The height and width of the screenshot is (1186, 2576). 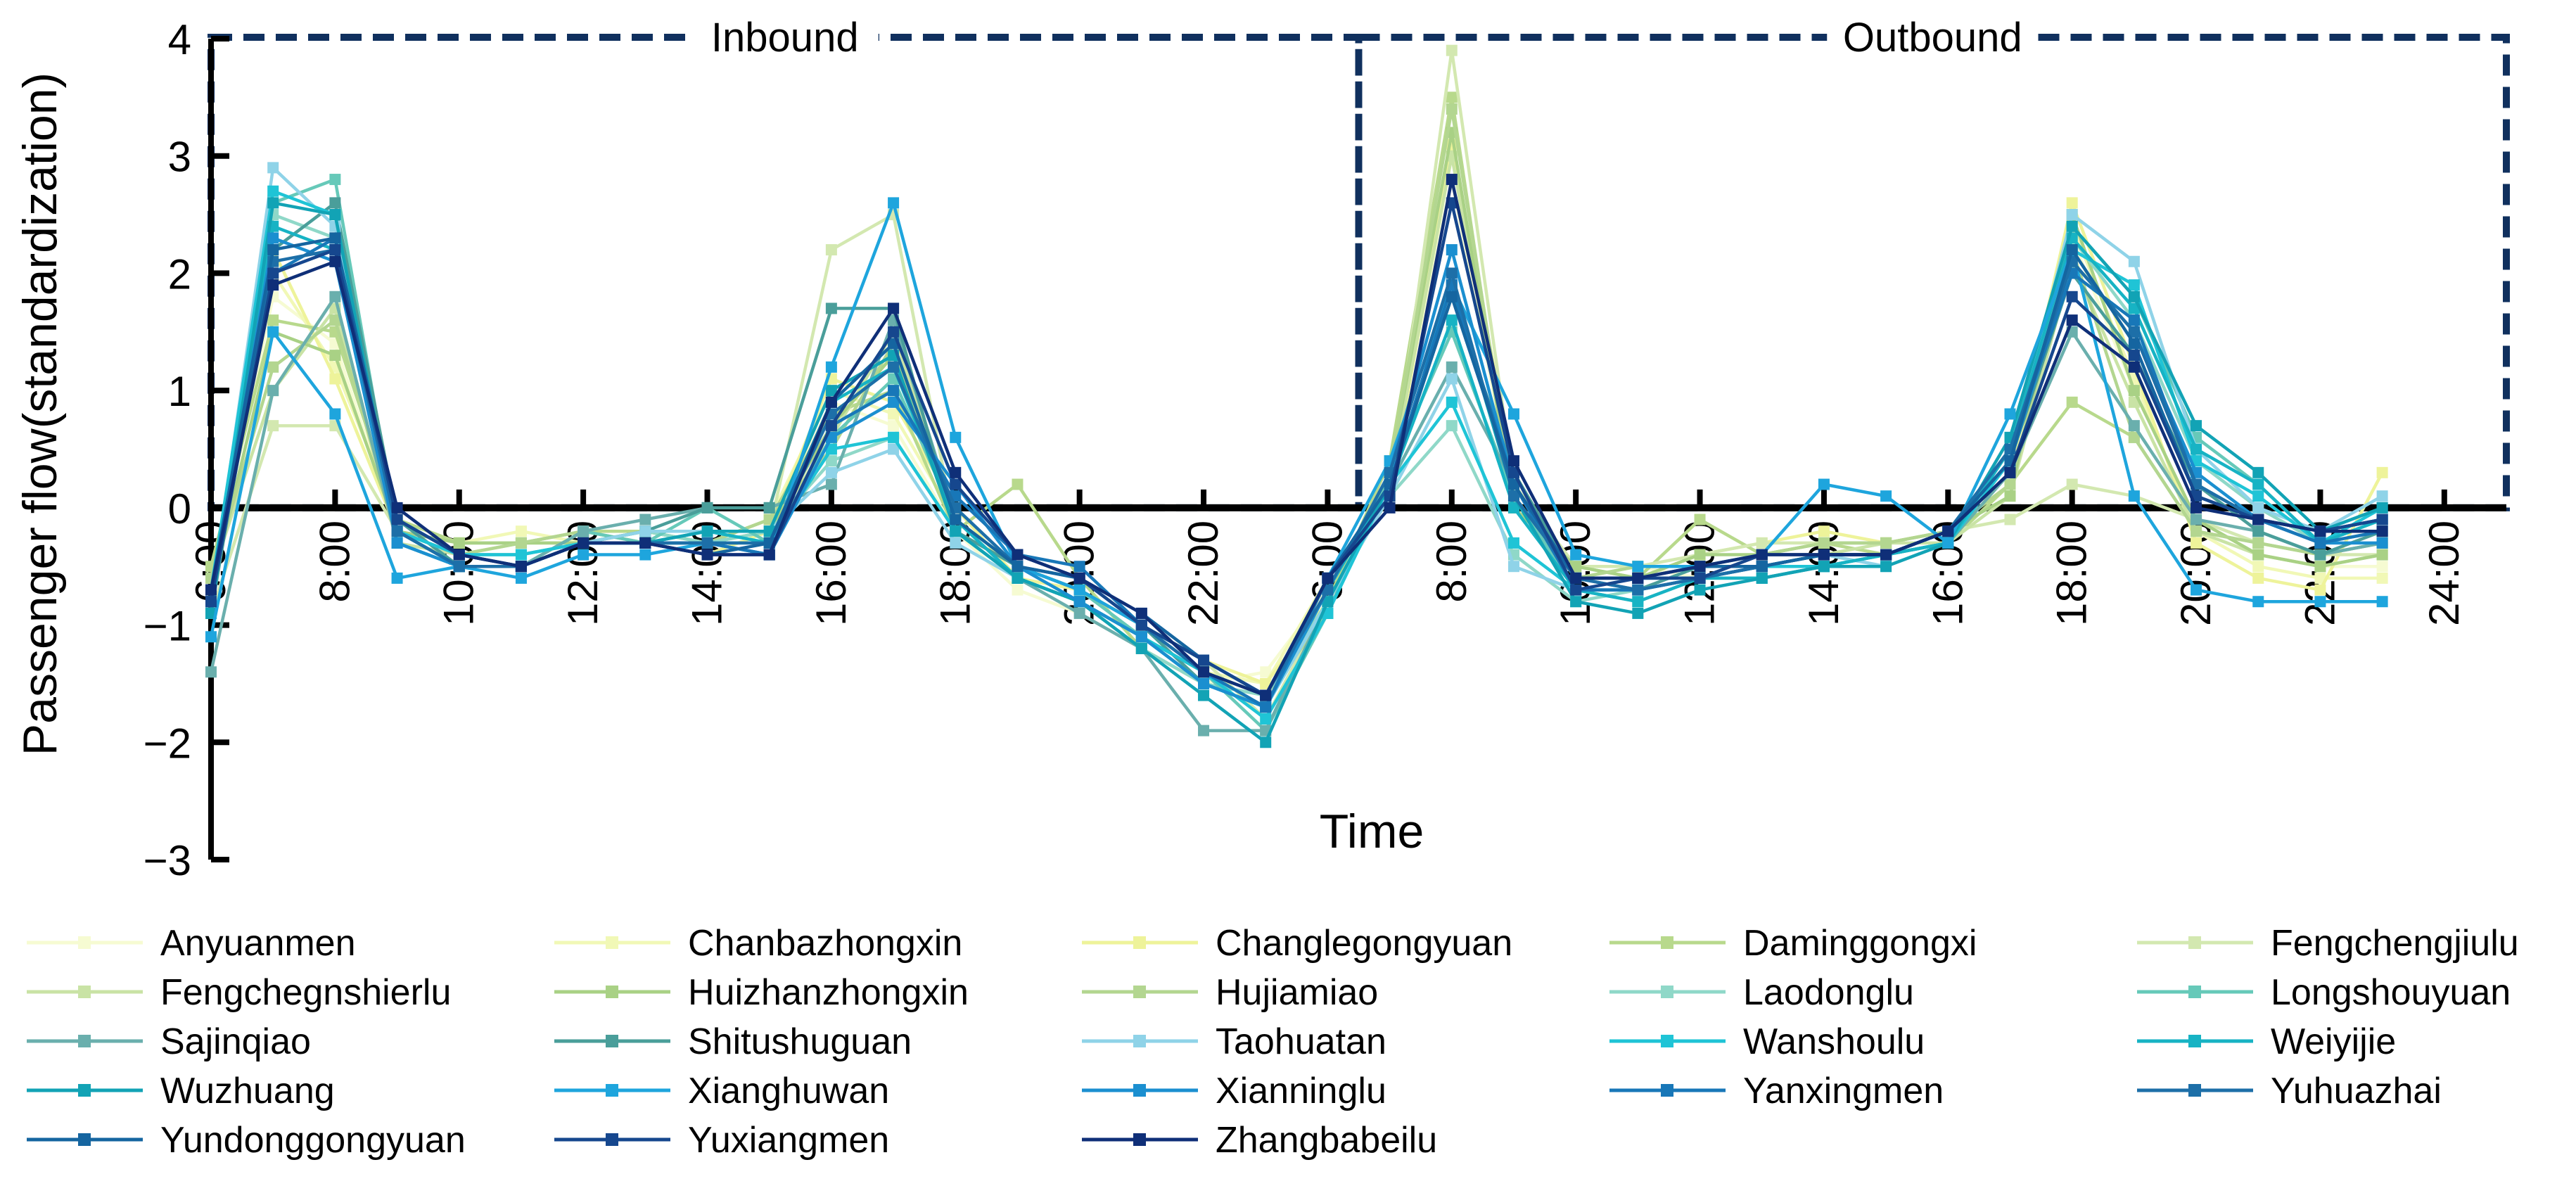 I want to click on legend-item-changlegongyuan: Changlegongyuan, so click(x=1297, y=943).